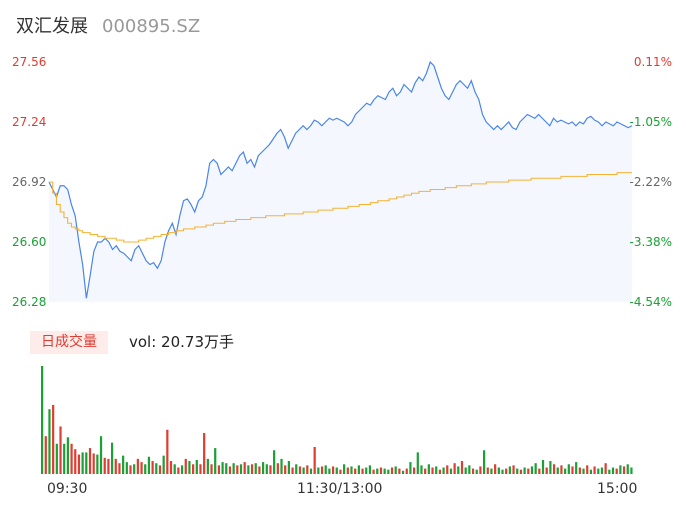 The width and height of the screenshot is (686, 524). I want to click on time-label-open: 09:30, so click(67, 489).